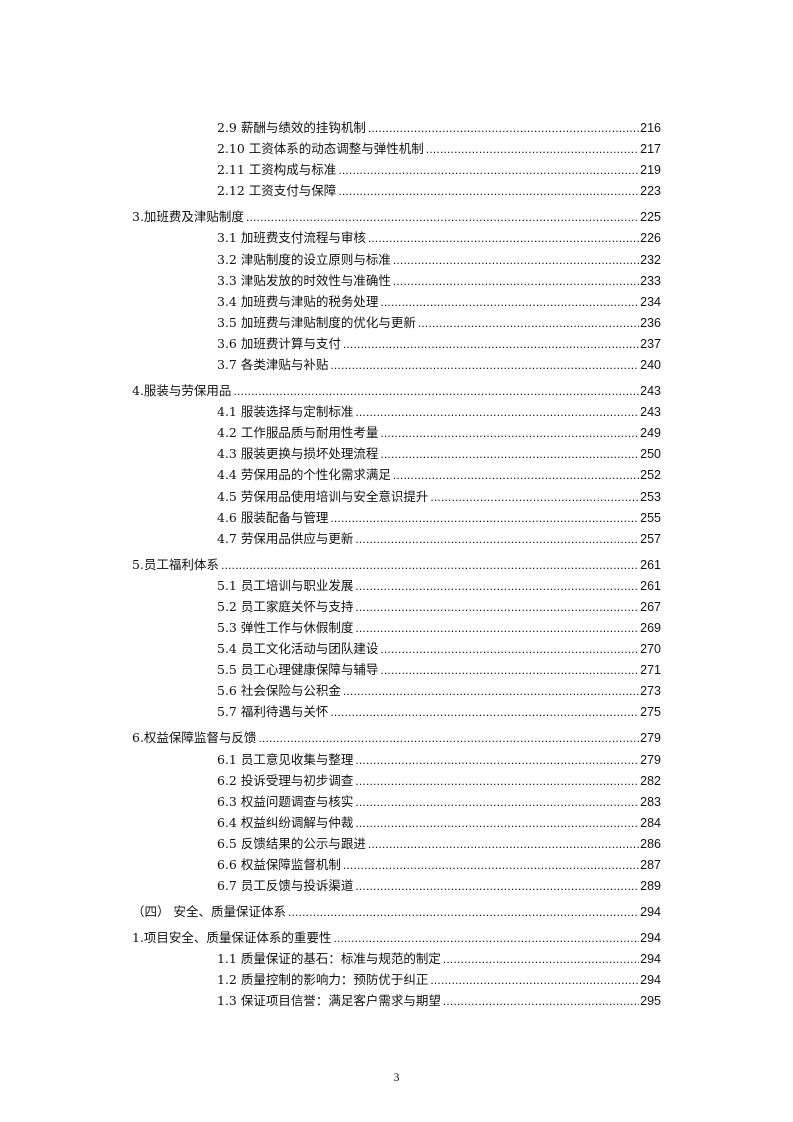 The width and height of the screenshot is (793, 1122). What do you see at coordinates (650, 365) in the screenshot?
I see `toc-entry-page: 240` at bounding box center [650, 365].